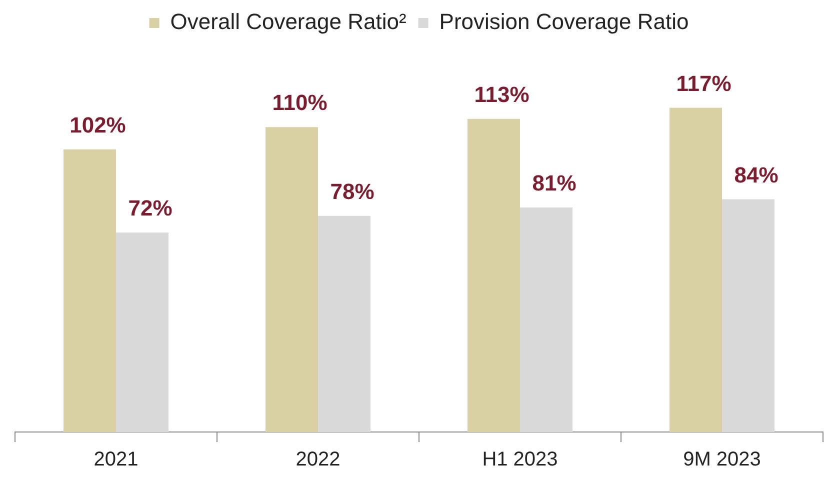  Describe the element at coordinates (554, 183) in the screenshot. I see `data-label: 81%` at that location.